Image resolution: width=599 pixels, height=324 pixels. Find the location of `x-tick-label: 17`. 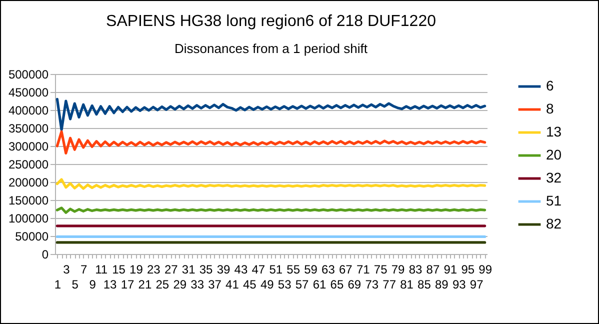

x-tick-label: 17 is located at coordinates (127, 285).